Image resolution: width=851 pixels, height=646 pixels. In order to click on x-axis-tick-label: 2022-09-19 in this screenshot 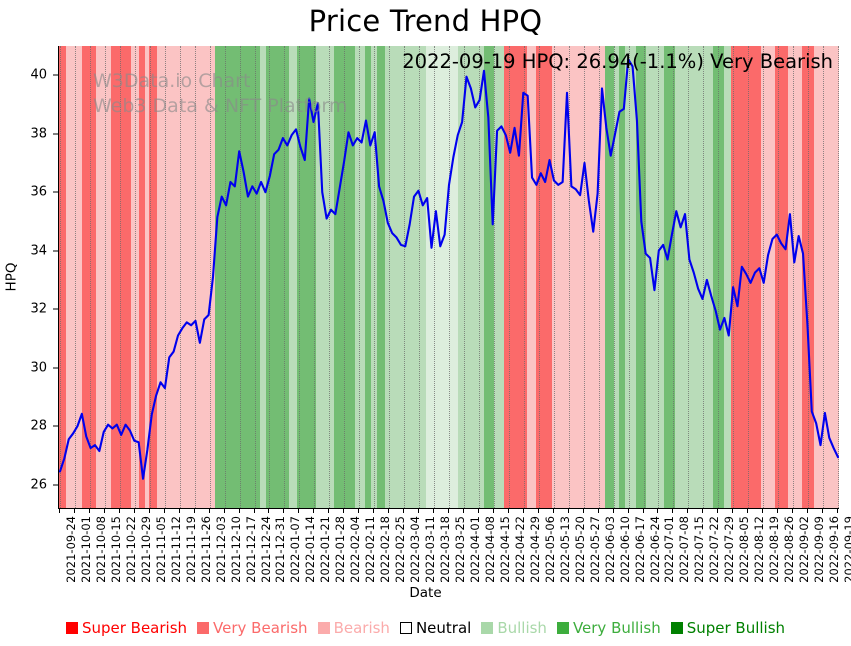, I will do `click(846, 549)`.